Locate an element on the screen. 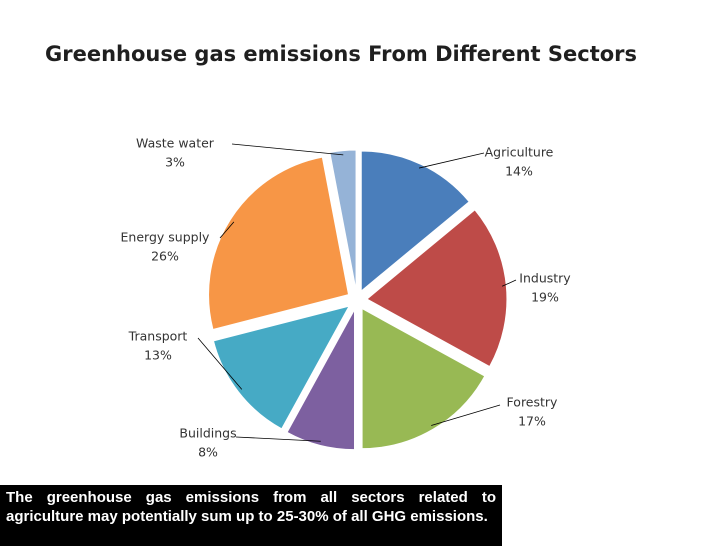  slice-value-label: 19% is located at coordinates (545, 297).